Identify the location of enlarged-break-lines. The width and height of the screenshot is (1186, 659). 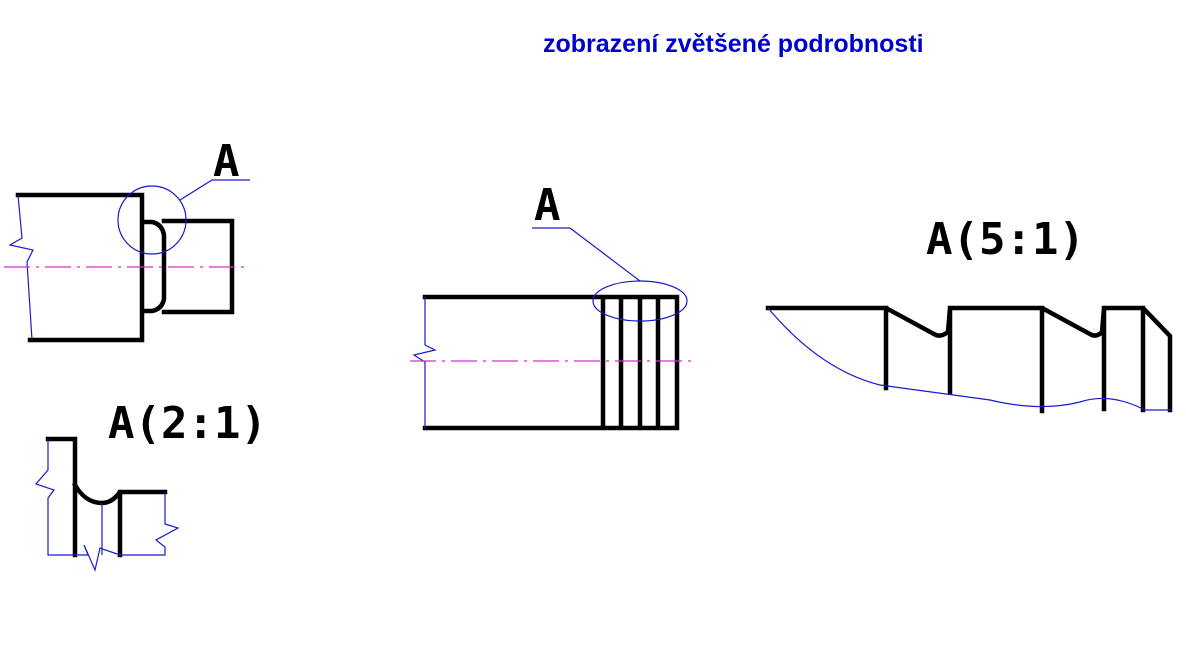
(107, 505).